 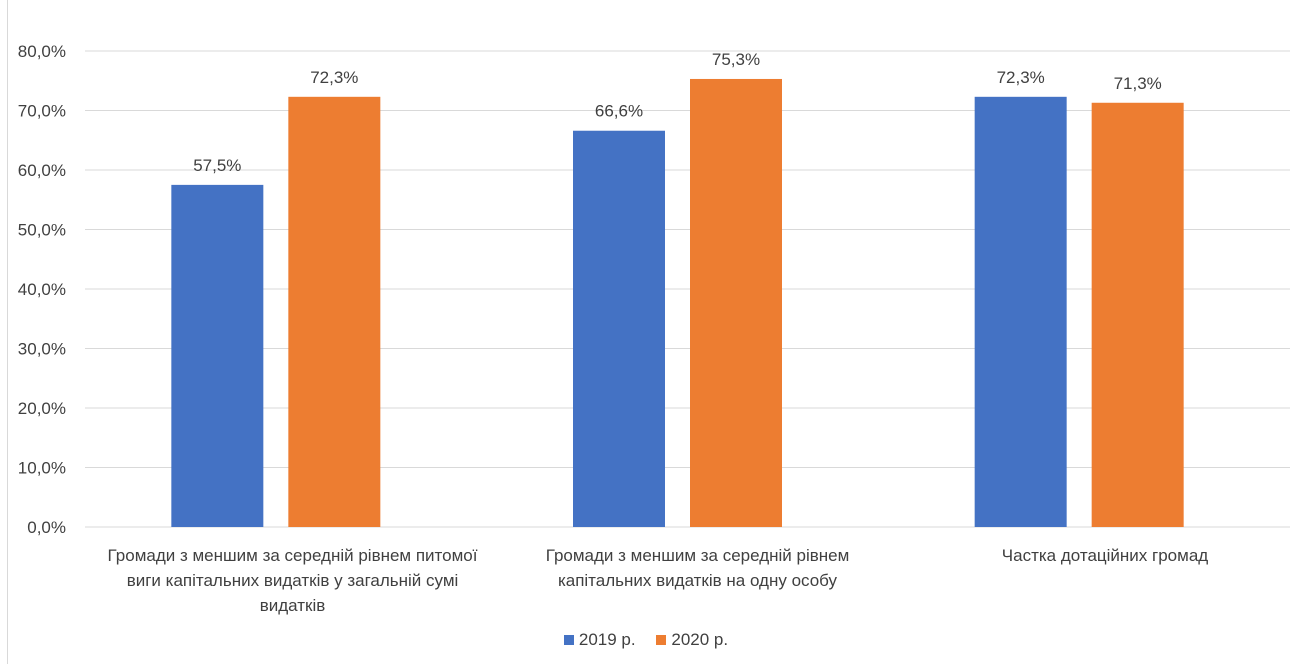 I want to click on category-label-3: Частка дотаційних громад, so click(x=1105, y=555).